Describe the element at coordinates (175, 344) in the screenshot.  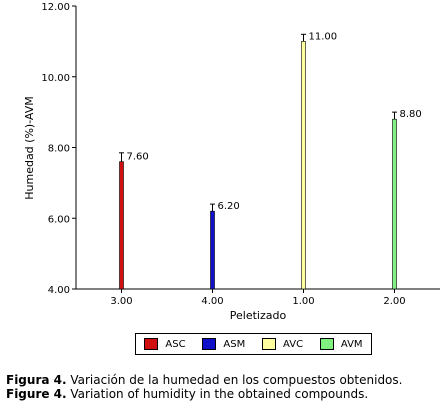
I see `legend-label-asc: ASC` at that location.